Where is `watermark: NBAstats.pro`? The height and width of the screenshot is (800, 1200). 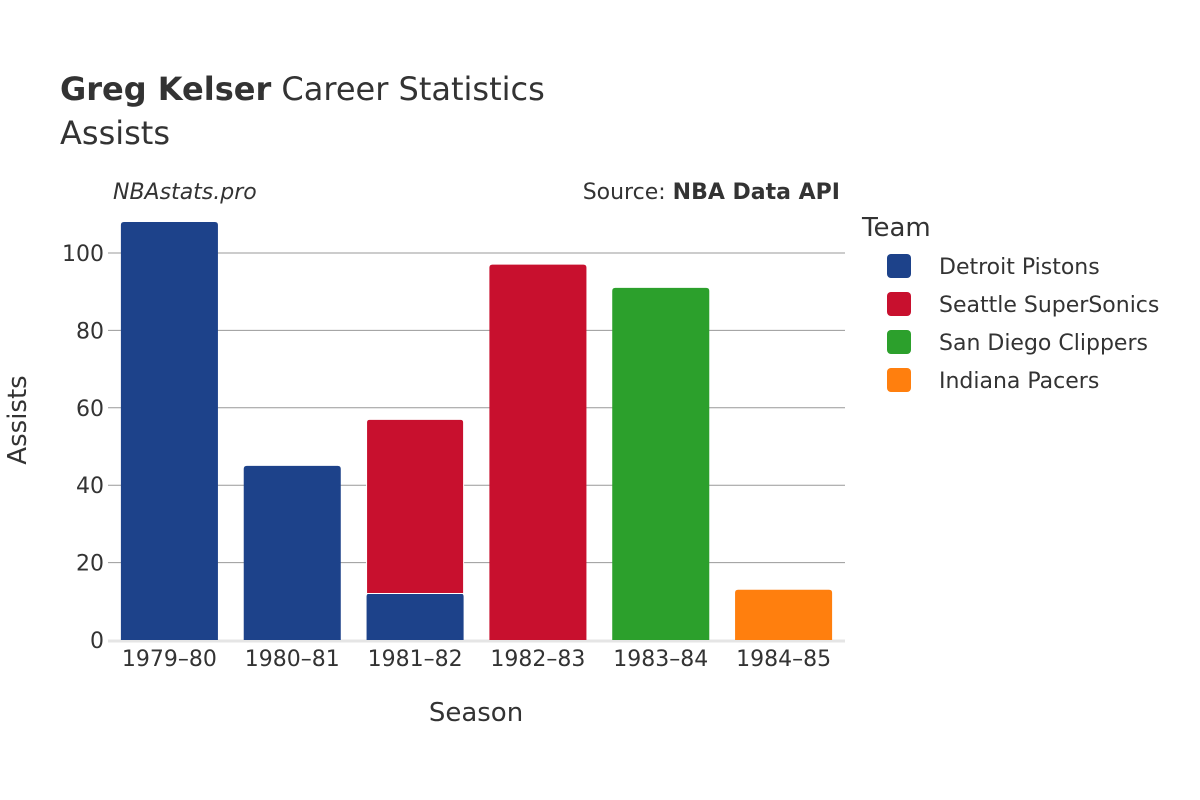 watermark: NBAstats.pro is located at coordinates (185, 192).